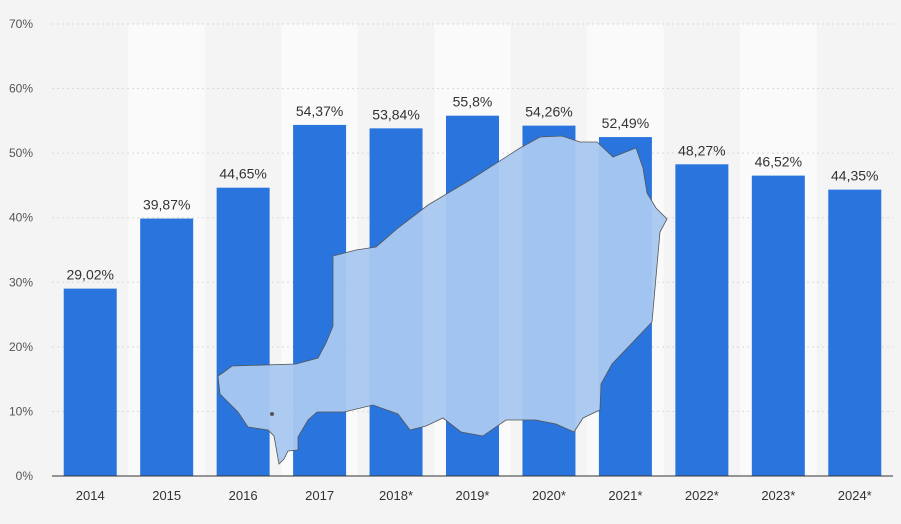 This screenshot has width=901, height=524. Describe the element at coordinates (242, 174) in the screenshot. I see `data-label: 44,65%` at that location.